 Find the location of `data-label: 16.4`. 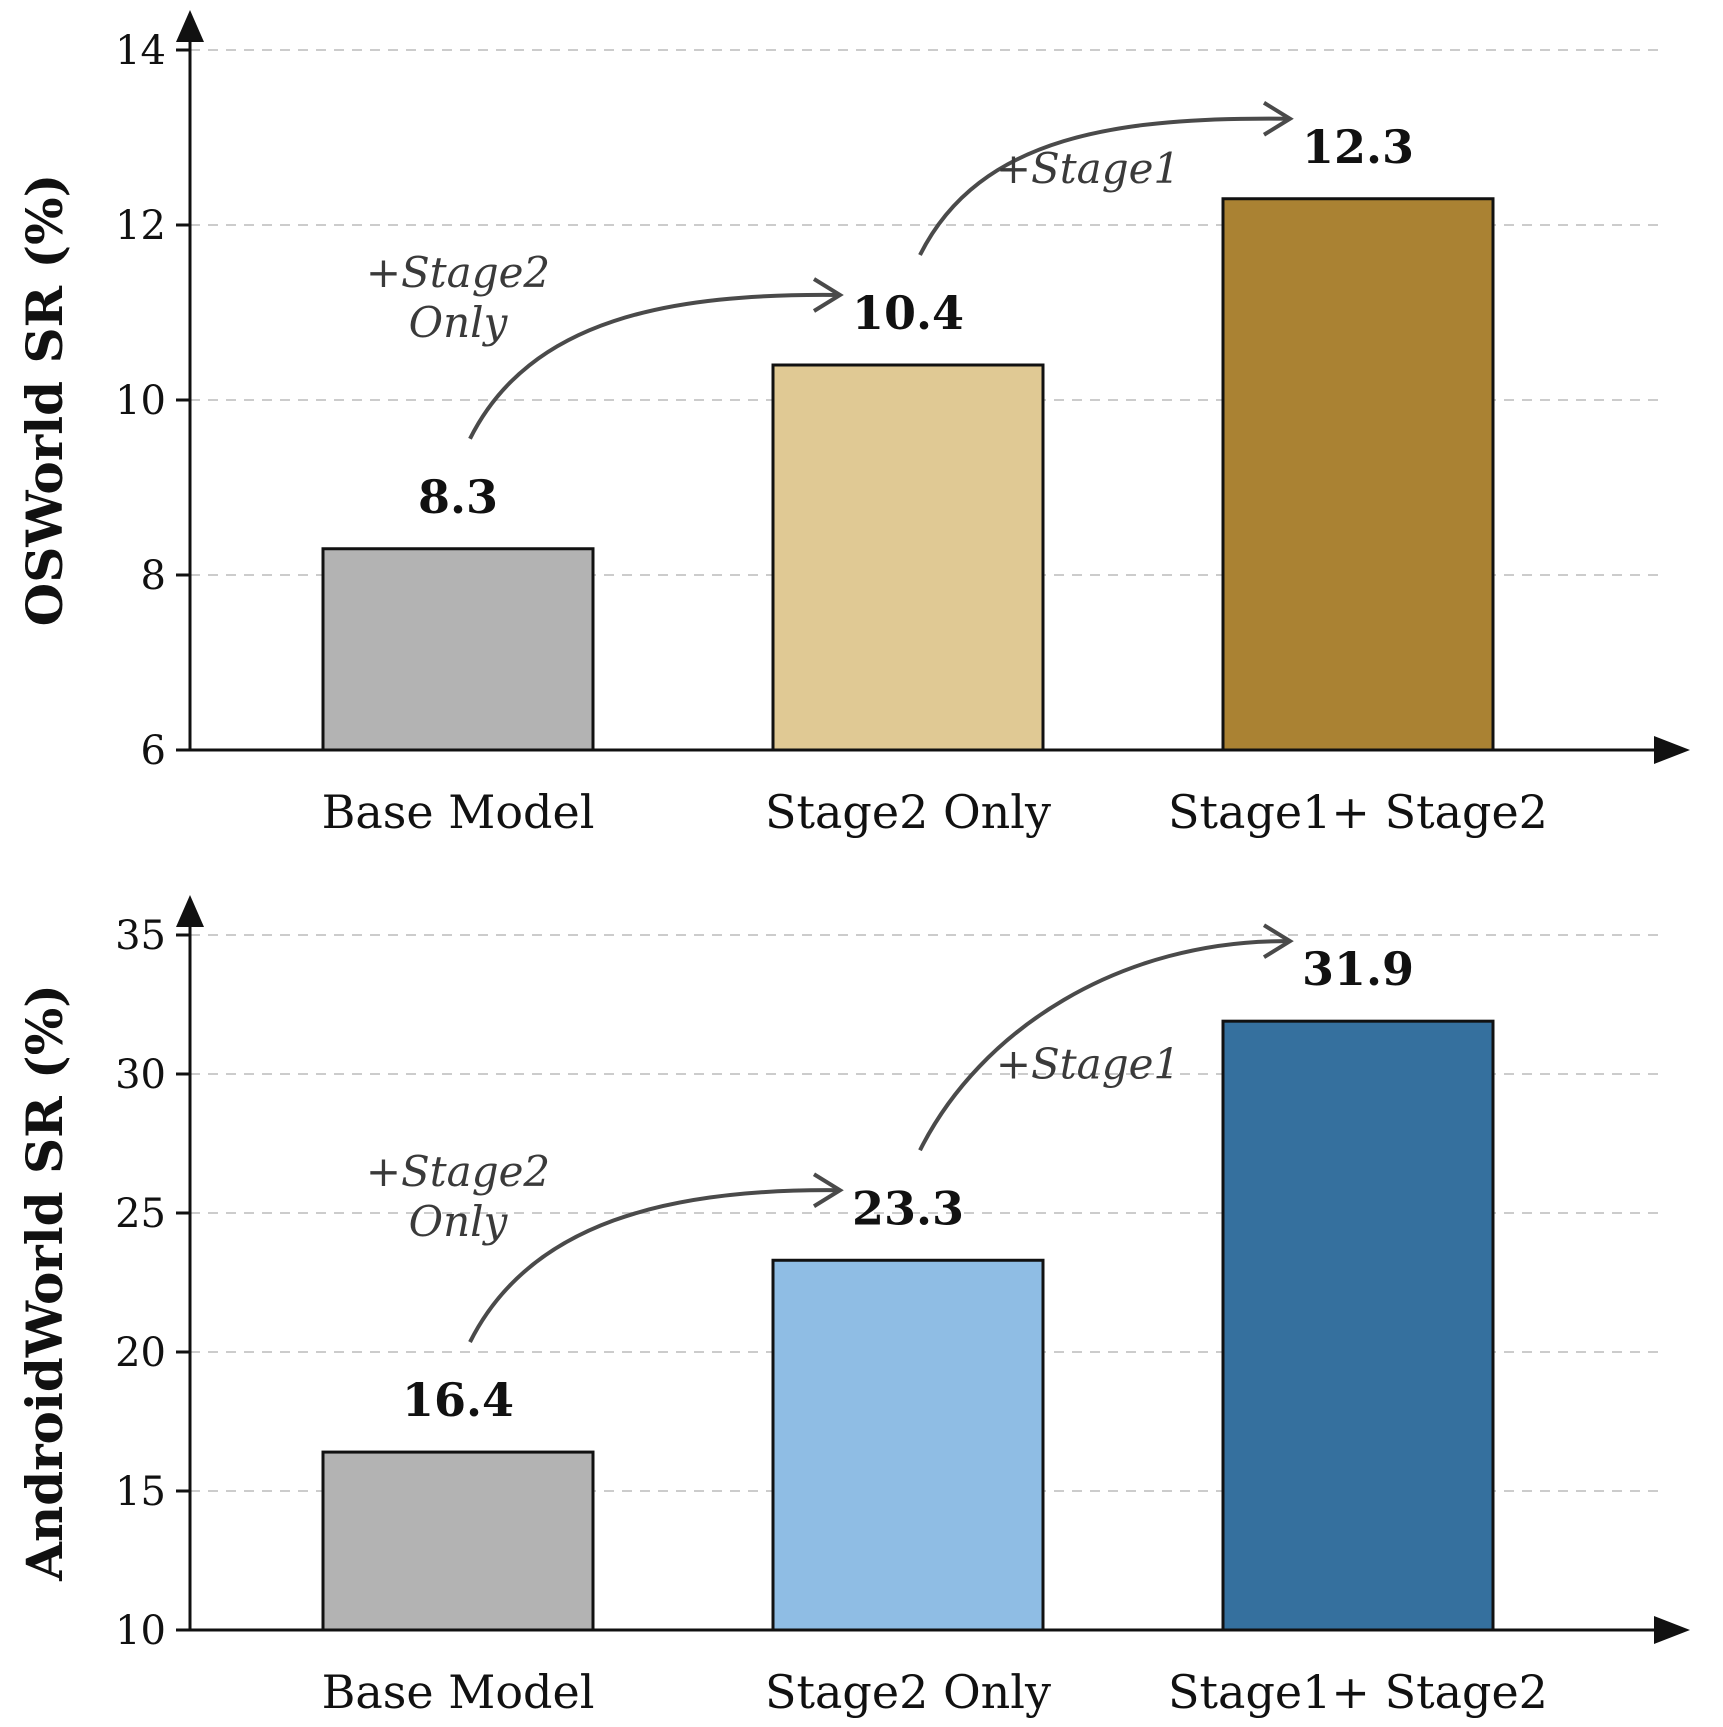

data-label: 16.4 is located at coordinates (458, 1400).